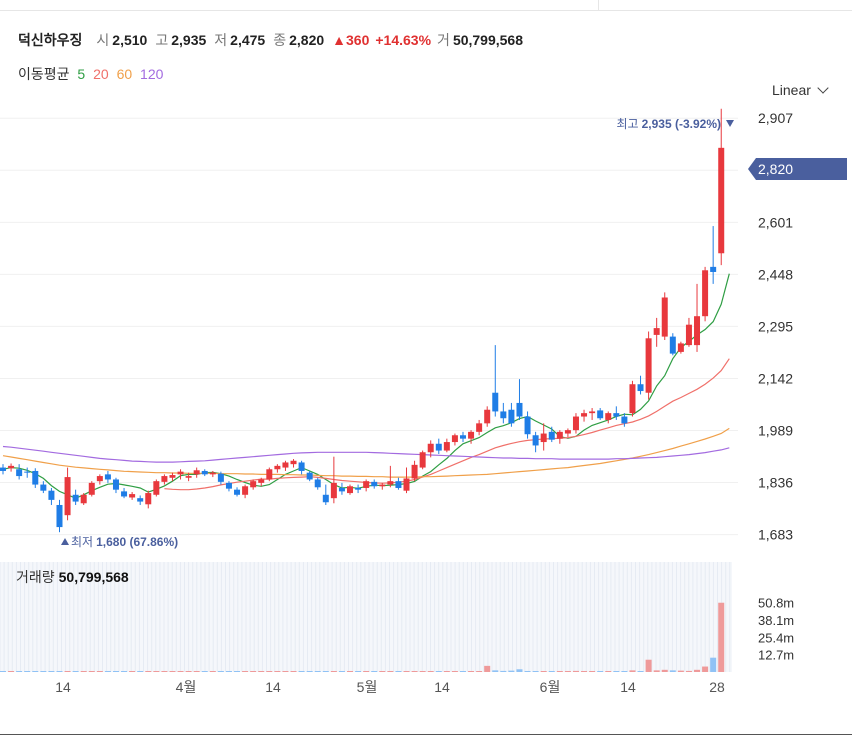 Image resolution: width=852 pixels, height=740 pixels. Describe the element at coordinates (775, 430) in the screenshot. I see `price-tick-label: 1,989` at that location.